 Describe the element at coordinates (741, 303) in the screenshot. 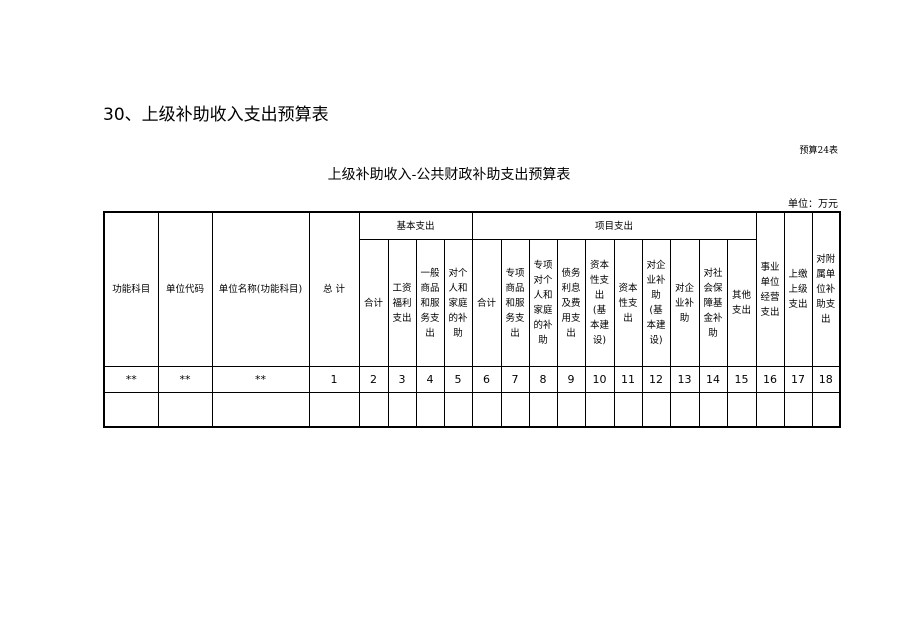

I see `header-project-col: 其他 支出` at that location.